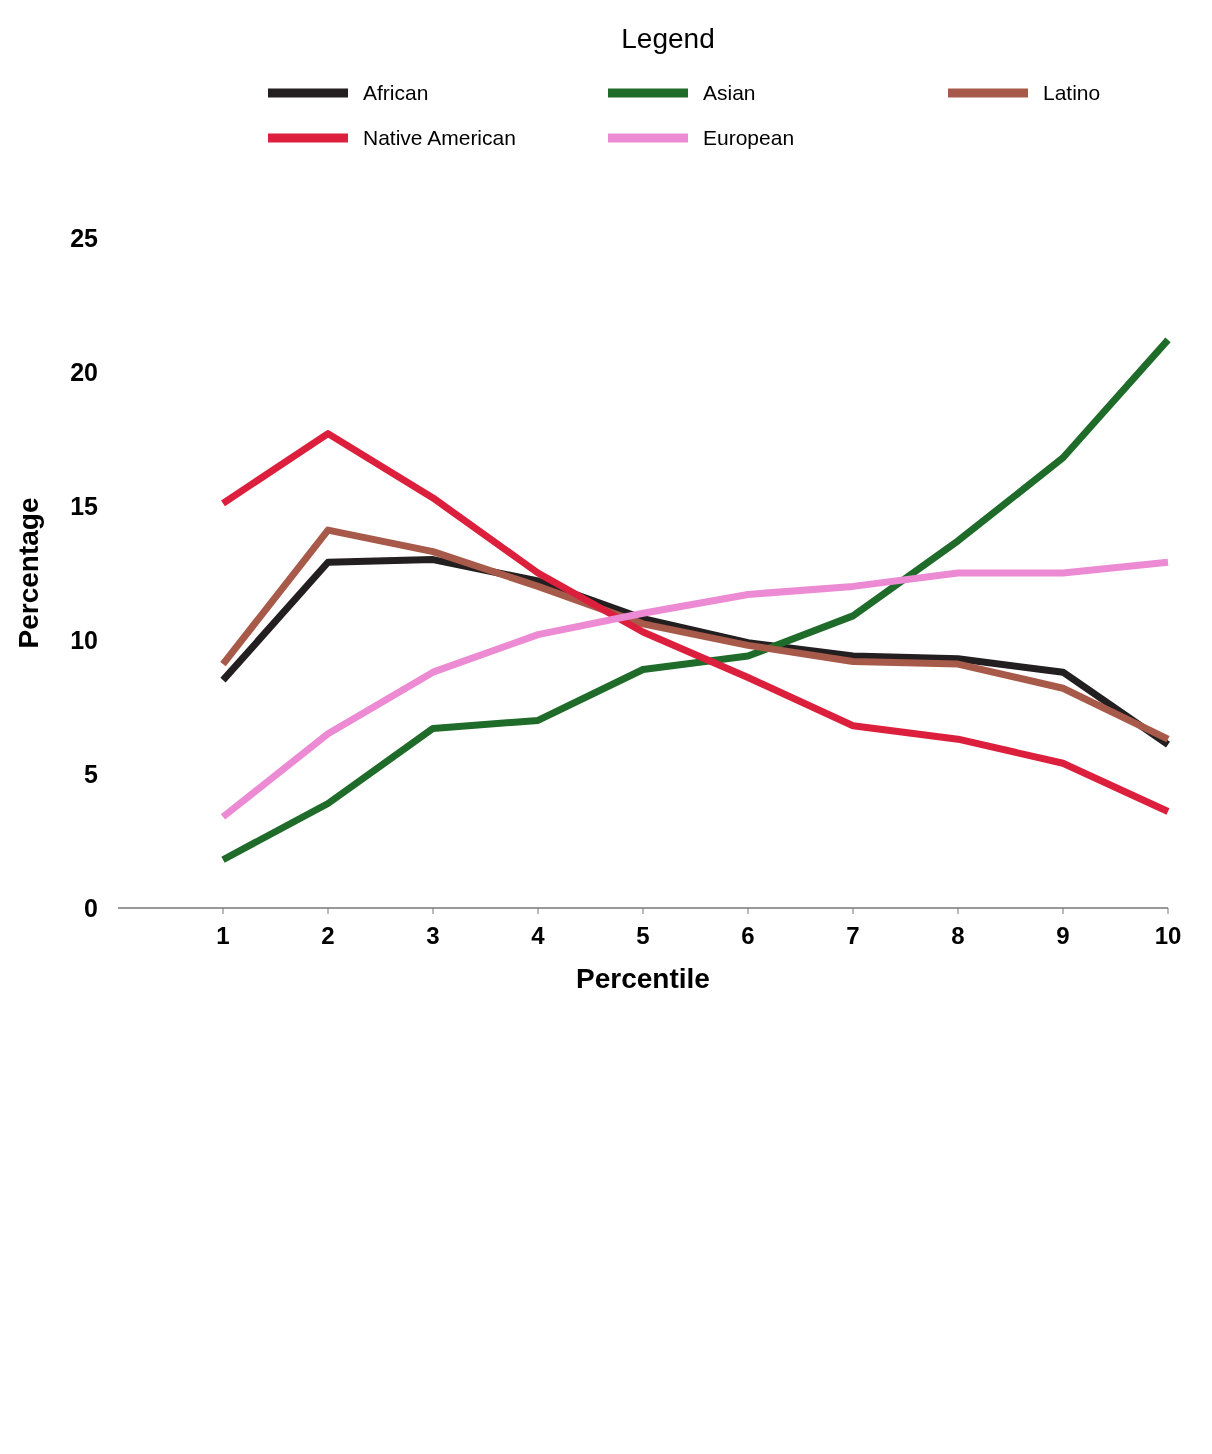  Describe the element at coordinates (1063, 935) in the screenshot. I see `x-tick-label: 9` at that location.